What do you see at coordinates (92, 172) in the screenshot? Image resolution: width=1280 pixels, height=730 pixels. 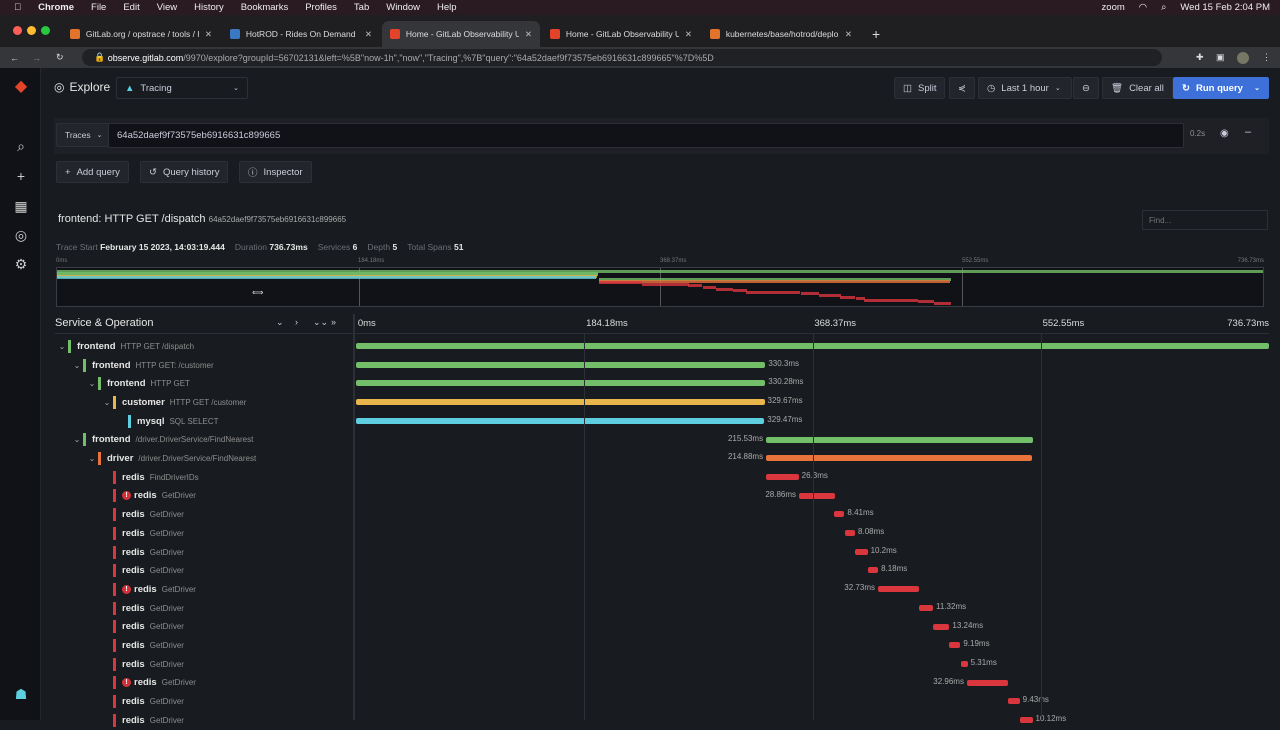 I see `add-query-button: + Add query` at bounding box center [92, 172].